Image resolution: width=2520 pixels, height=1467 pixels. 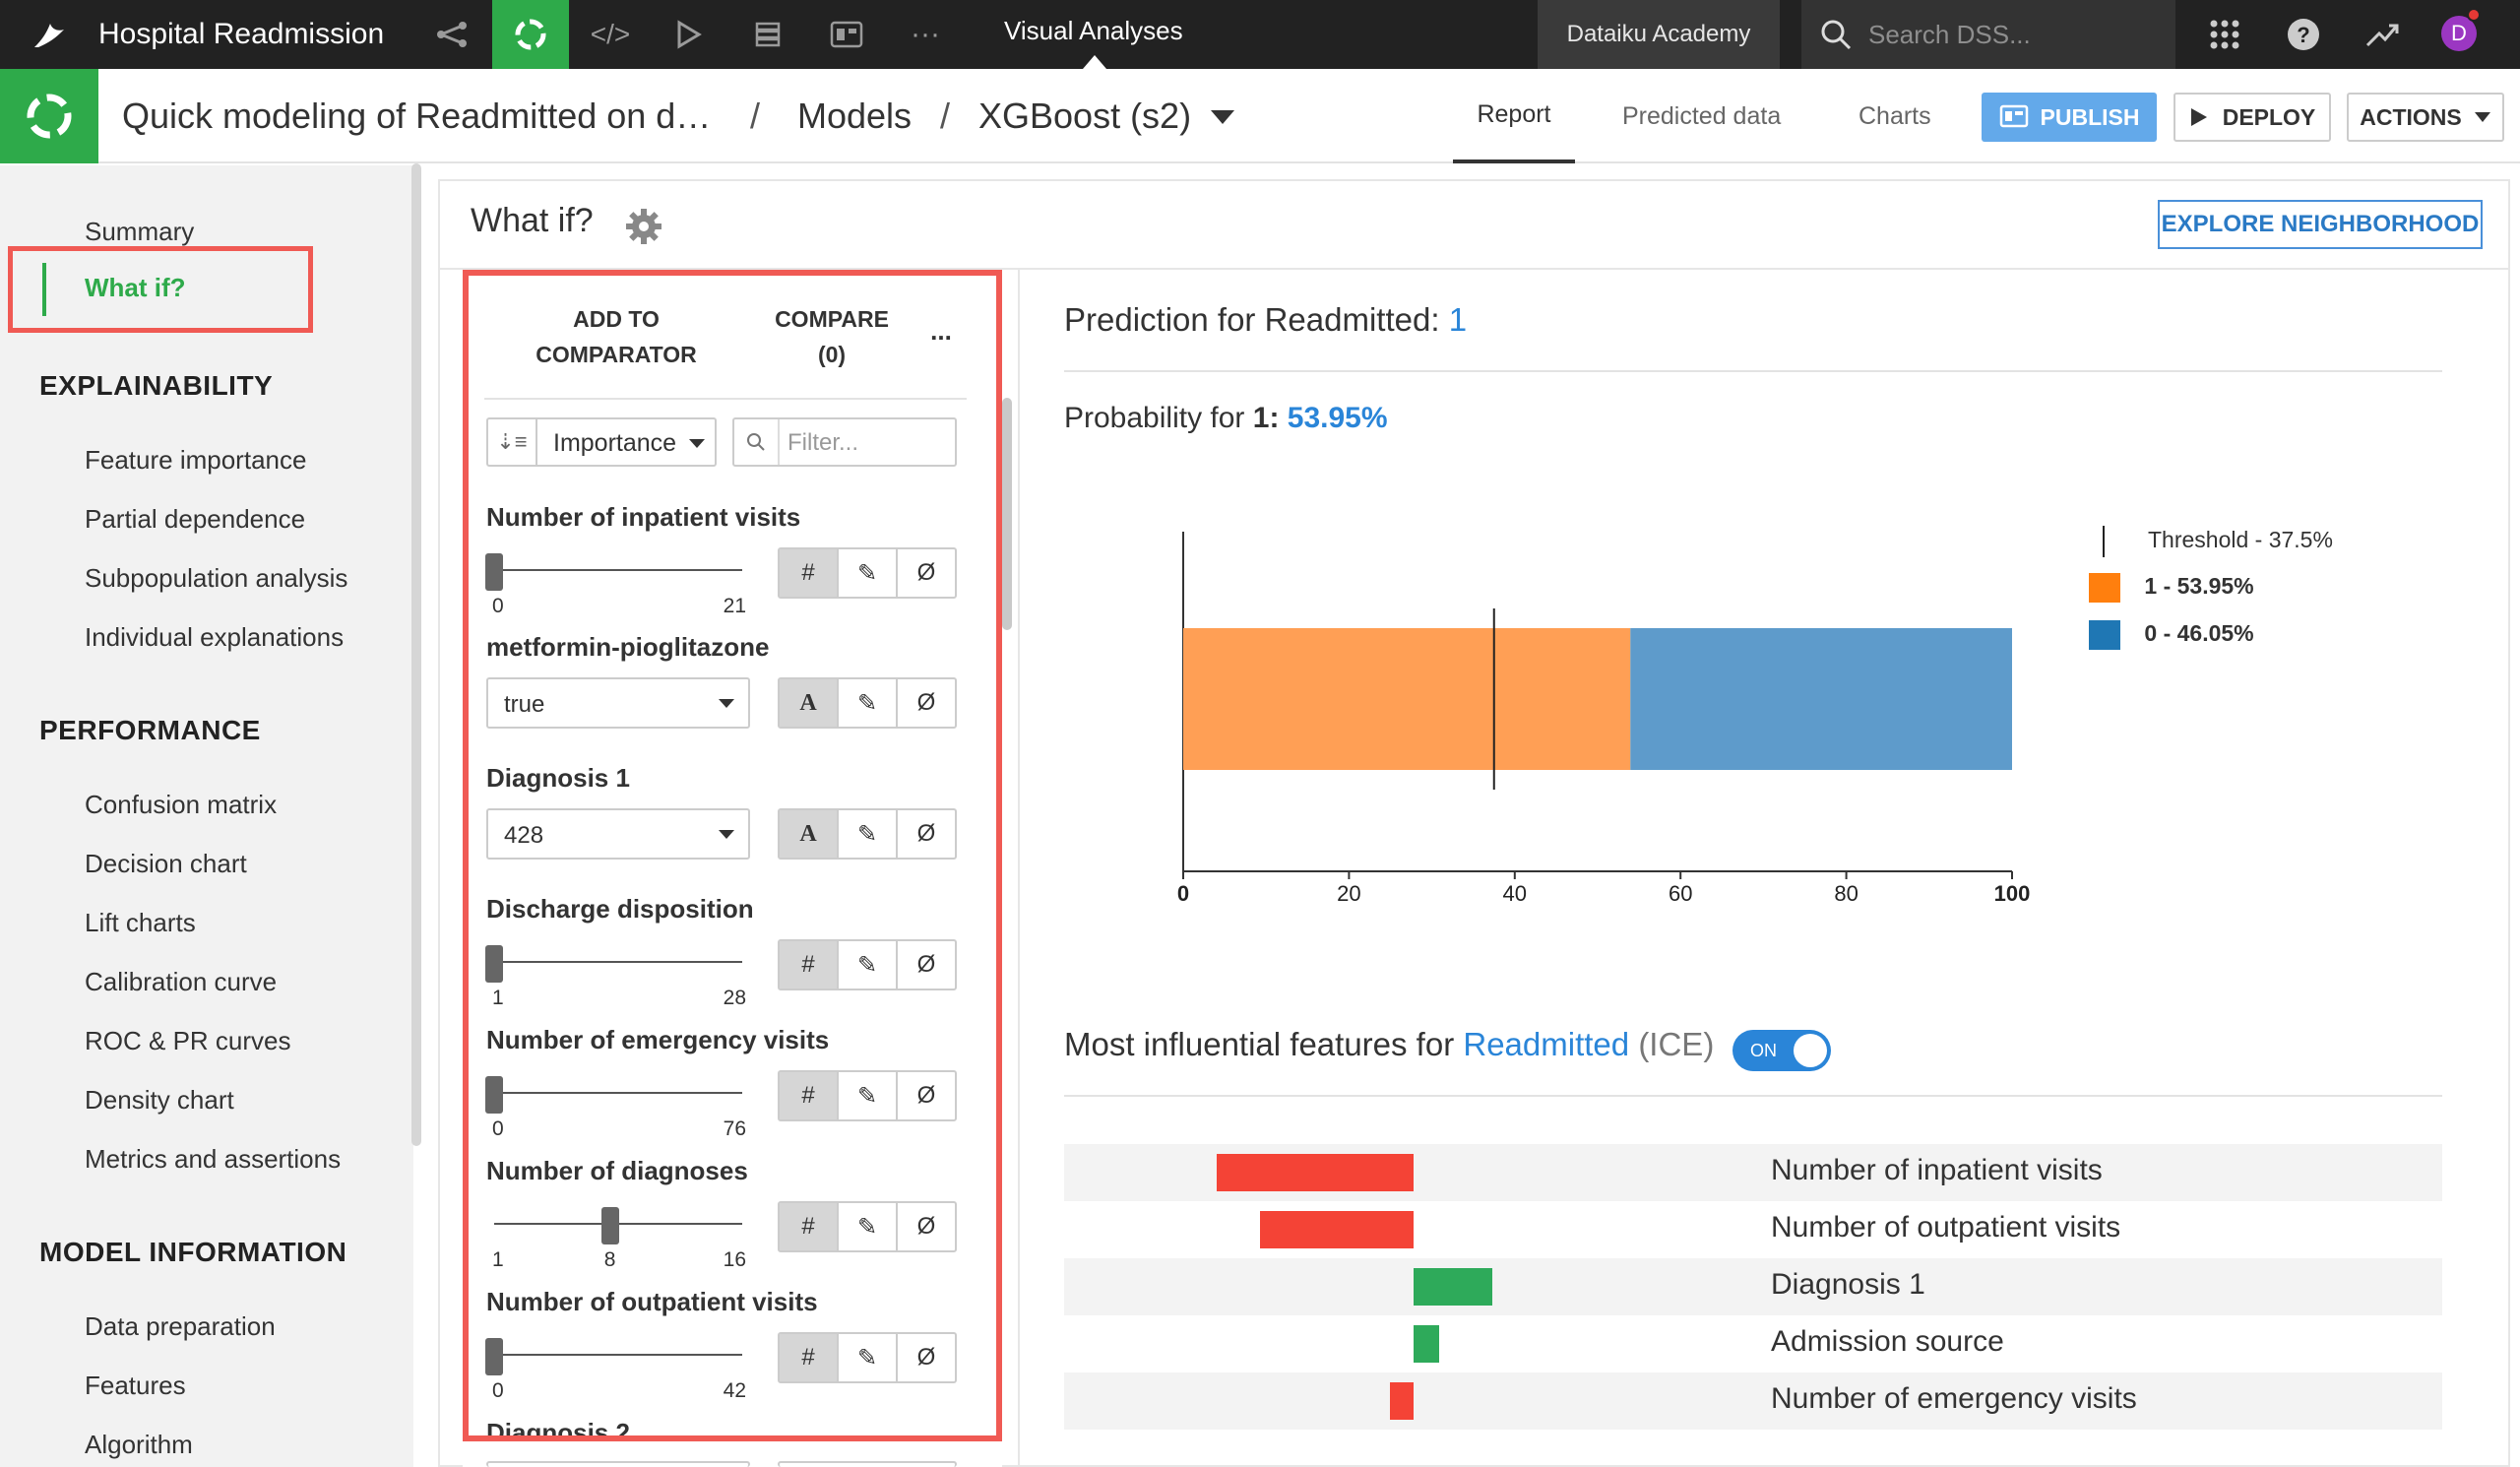 I want to click on compare-button: COMPARE (0), so click(x=832, y=336).